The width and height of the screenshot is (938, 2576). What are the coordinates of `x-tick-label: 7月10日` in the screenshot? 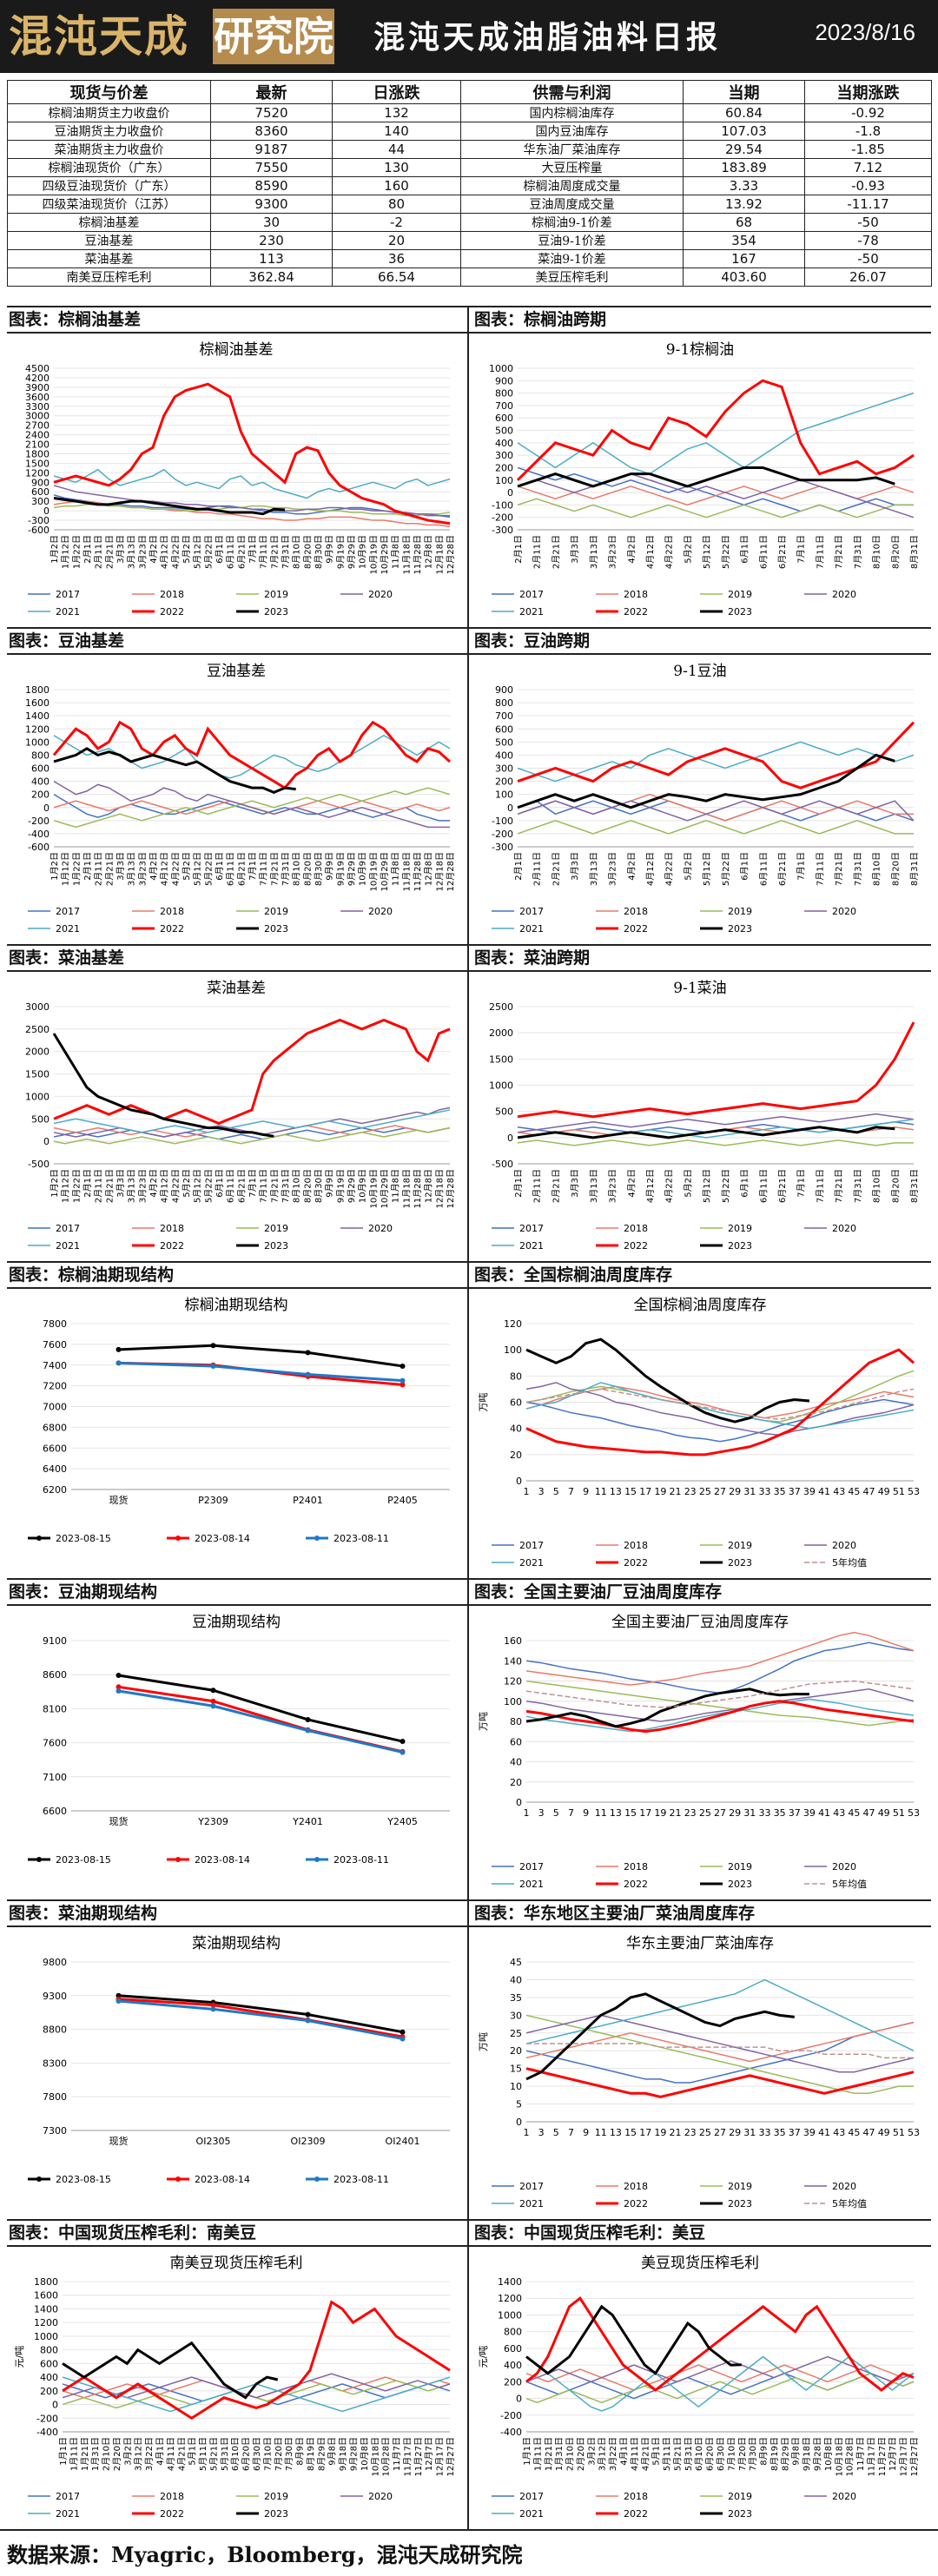 It's located at (731, 2454).